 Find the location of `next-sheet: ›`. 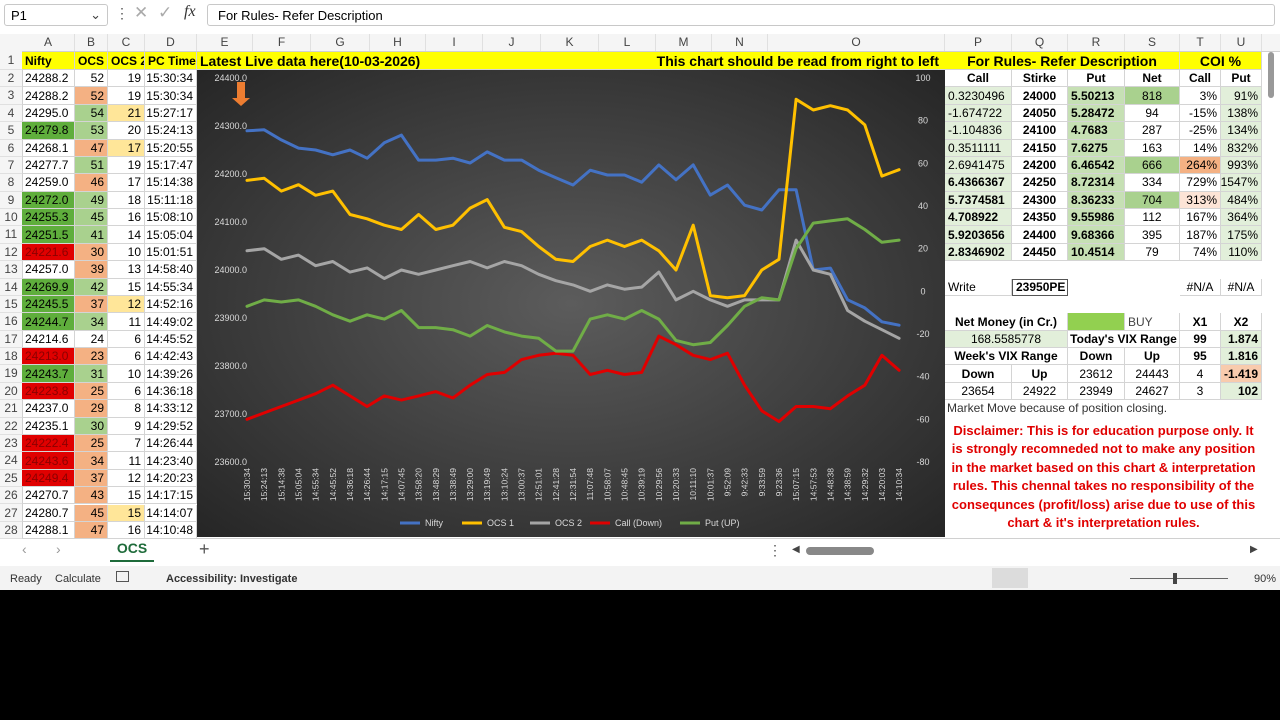

next-sheet: › is located at coordinates (58, 549).